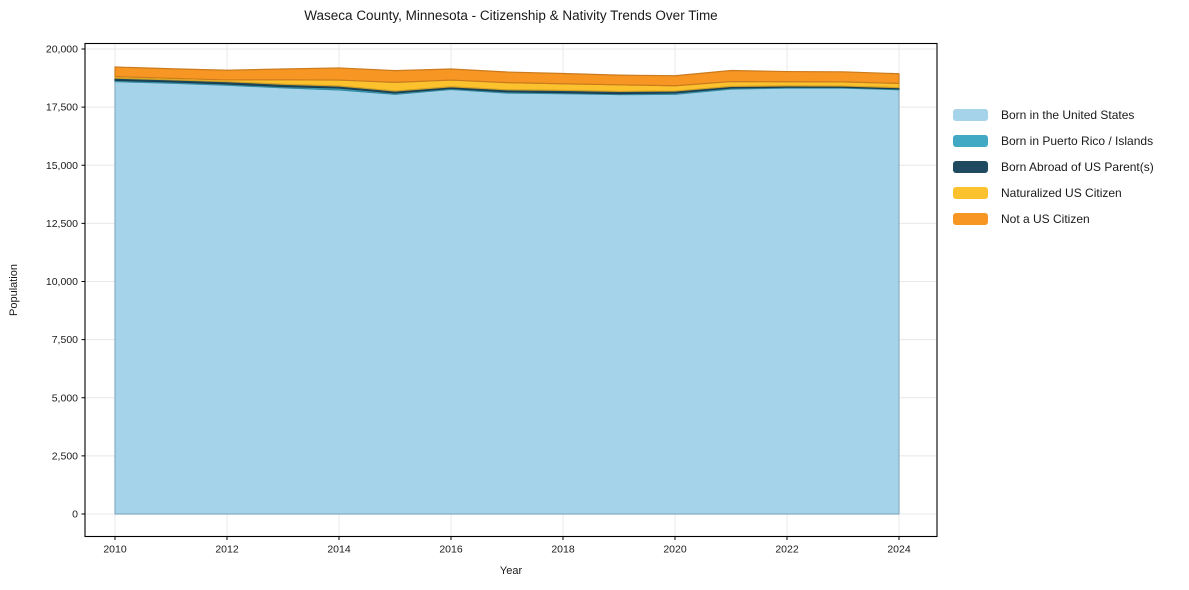 Image resolution: width=1189 pixels, height=590 pixels. I want to click on y-tick-label: 5,000, so click(65, 398).